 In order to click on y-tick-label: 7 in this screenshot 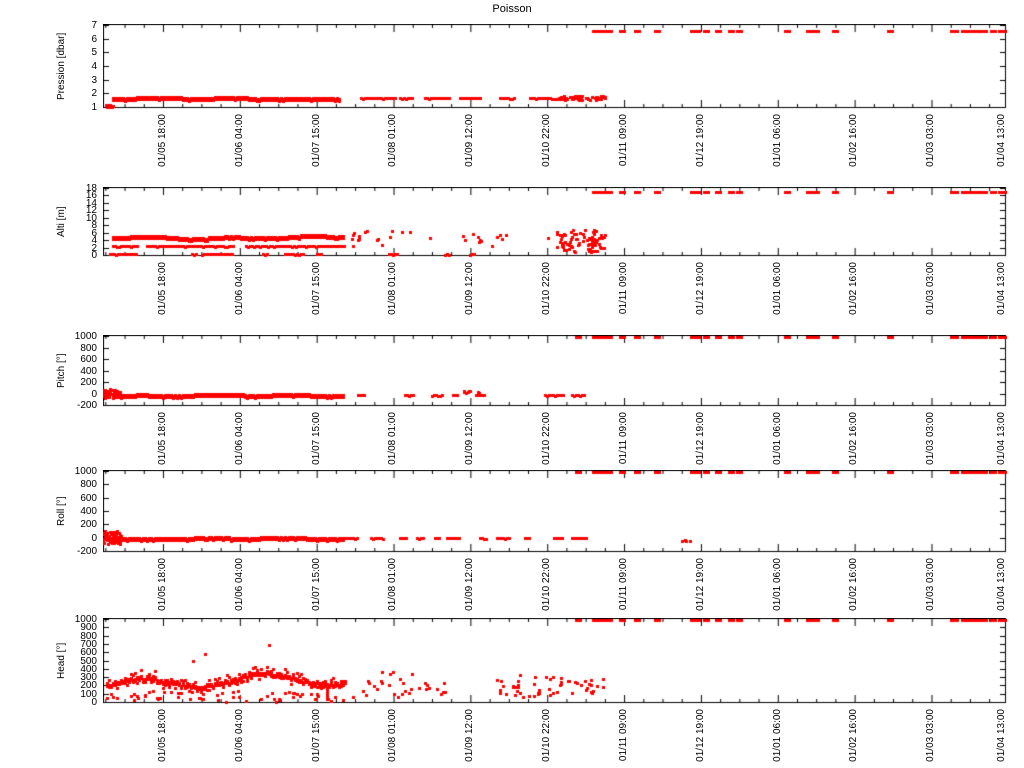, I will do `click(94, 25)`.